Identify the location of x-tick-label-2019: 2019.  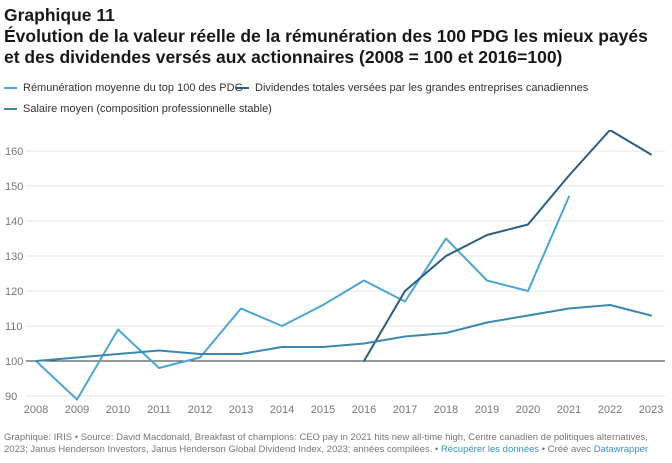
(487, 410).